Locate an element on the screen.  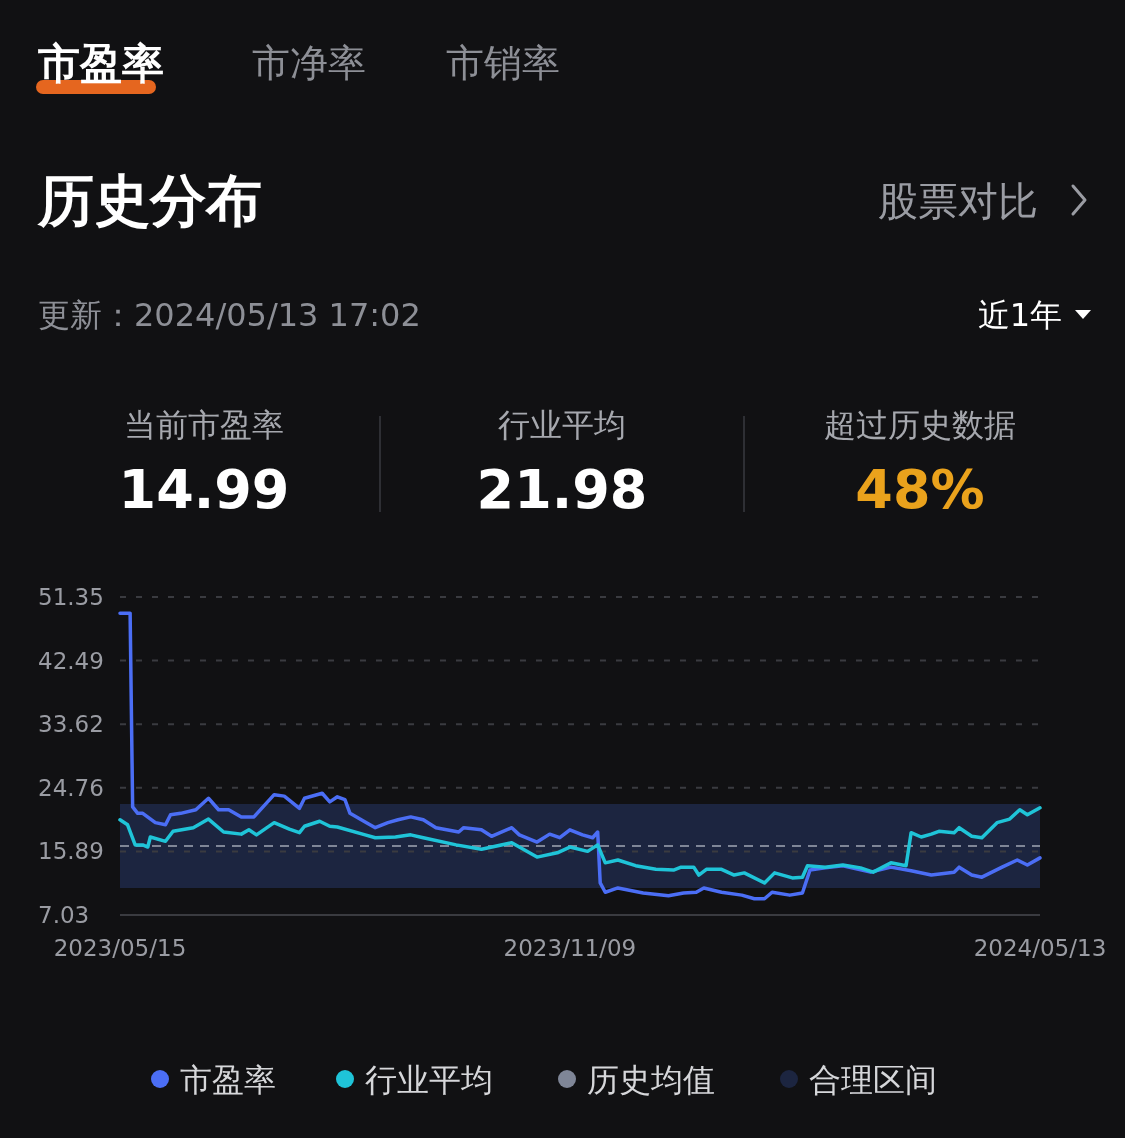
text: 股票对比 is located at coordinates (958, 201).